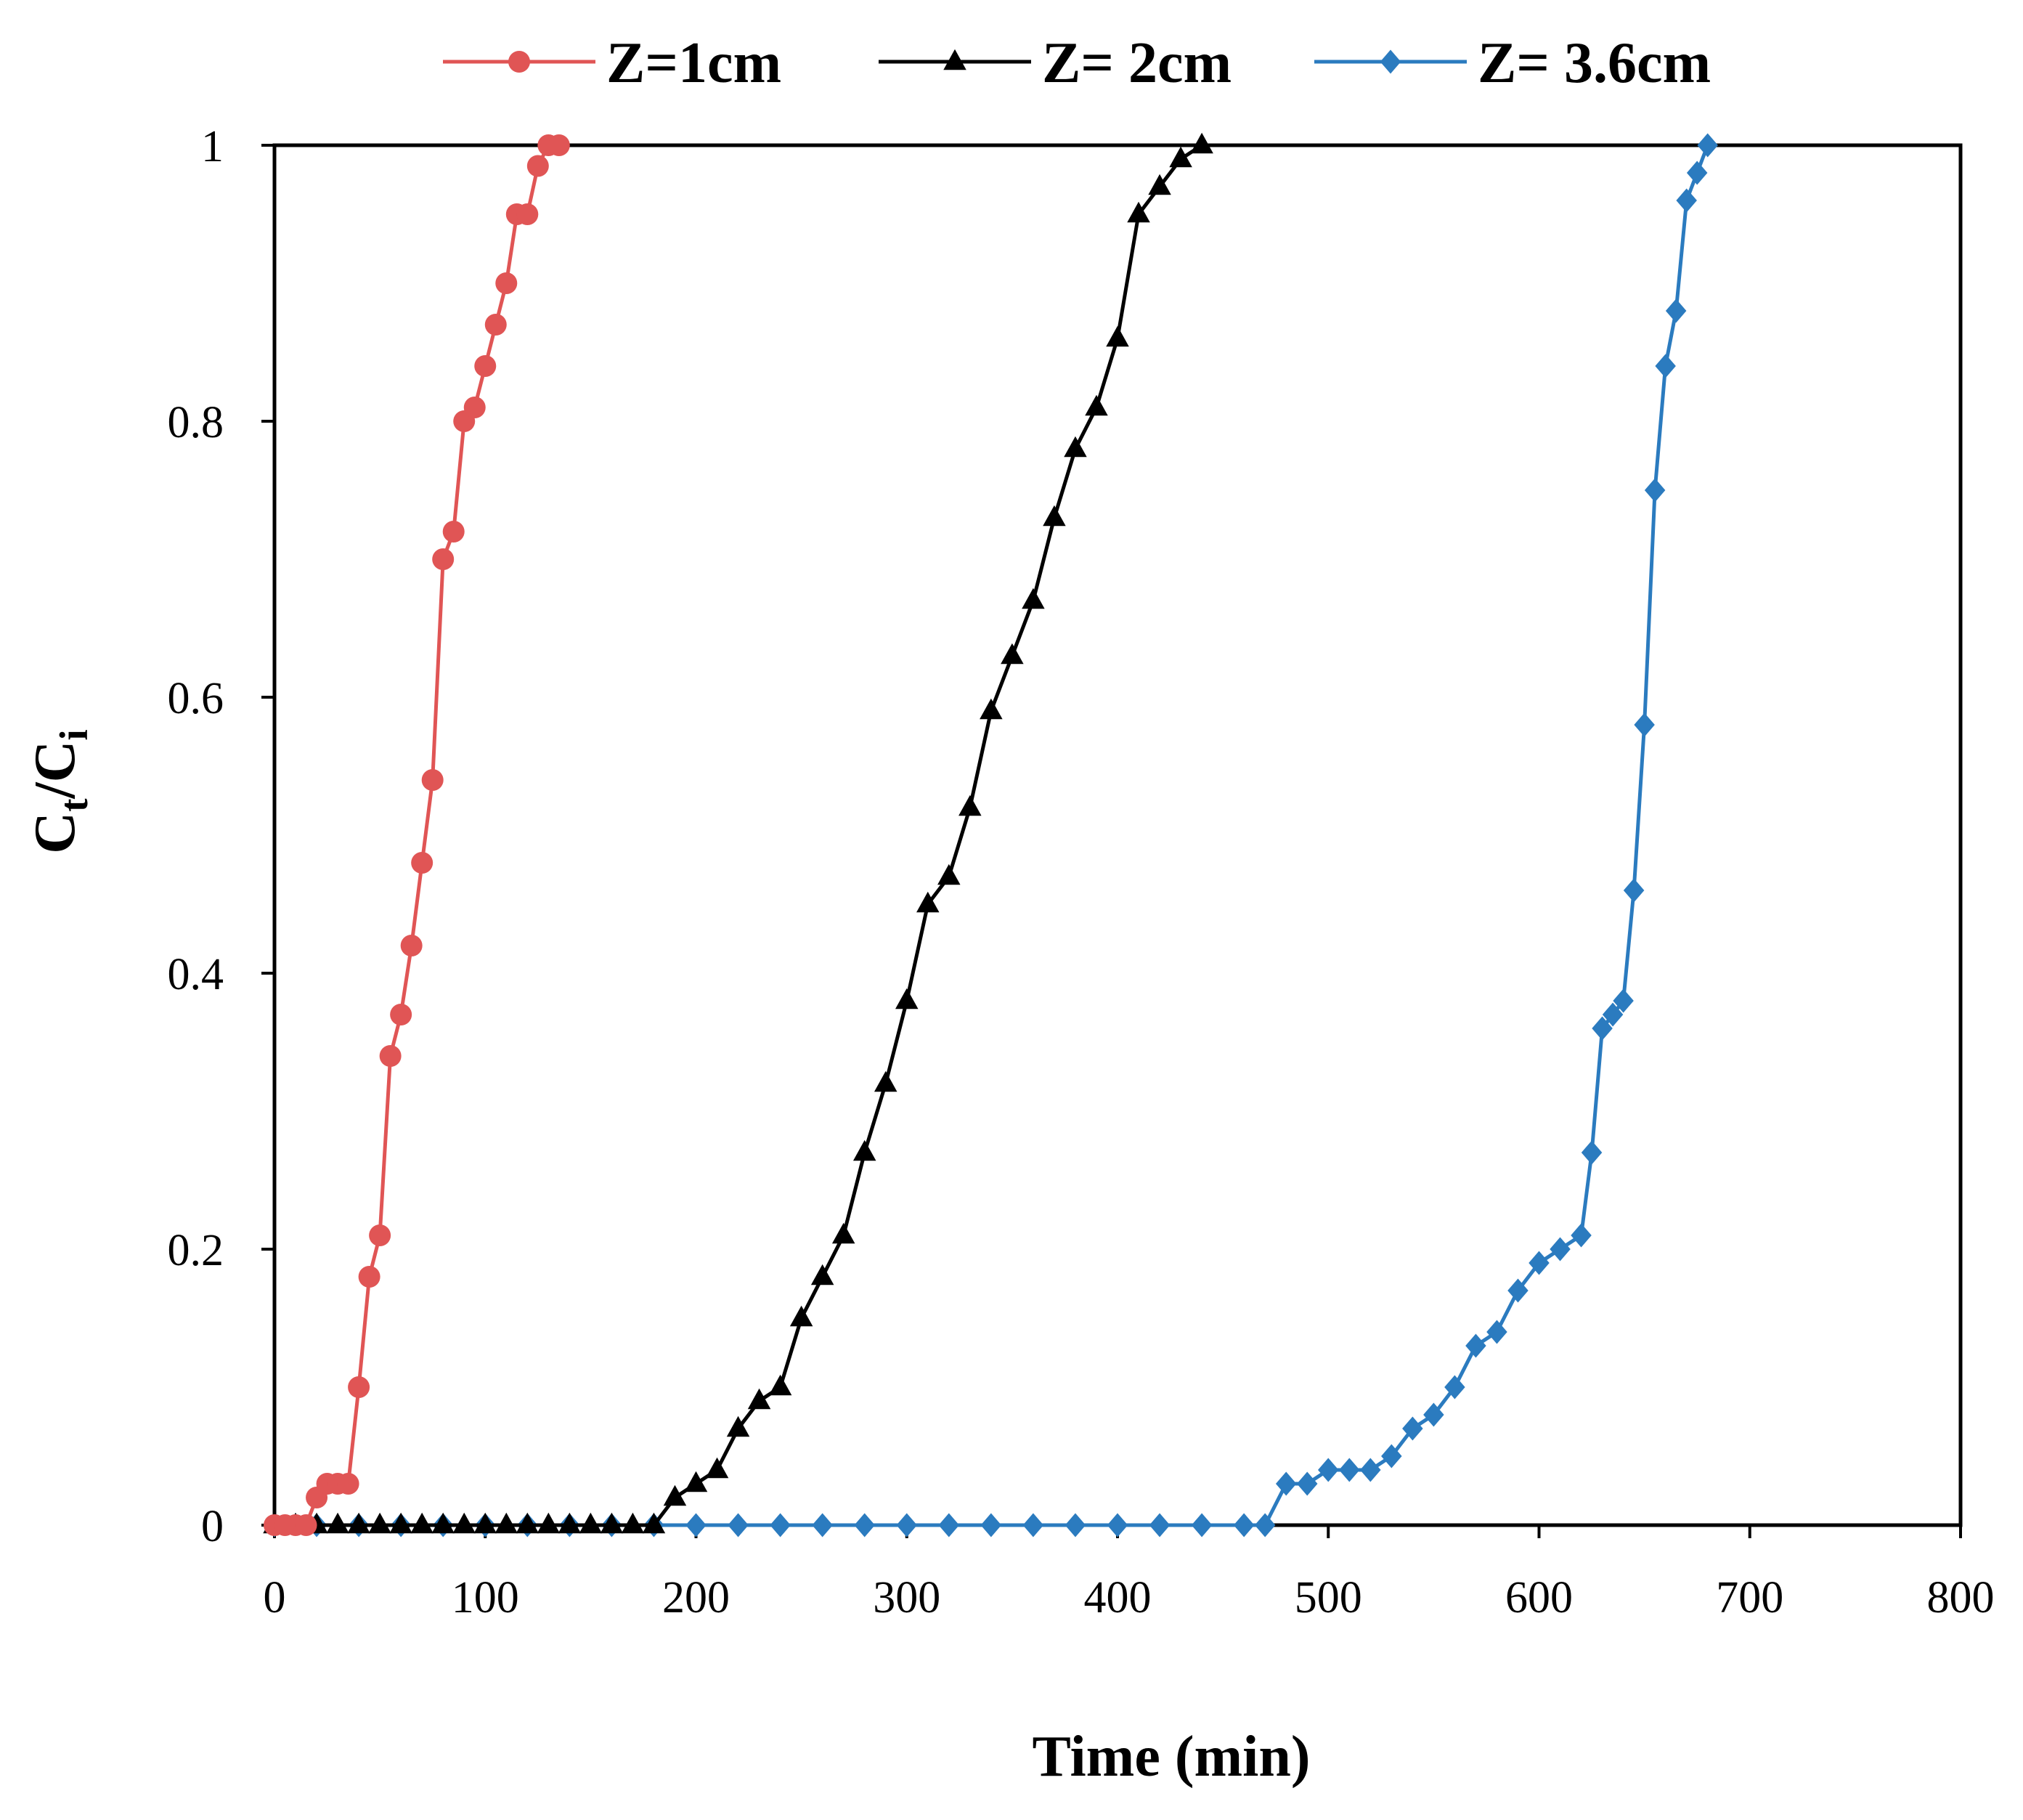 This screenshot has height=1820, width=2023. Describe the element at coordinates (1594, 63) in the screenshot. I see `legend-label: Z= 3.6cm` at that location.